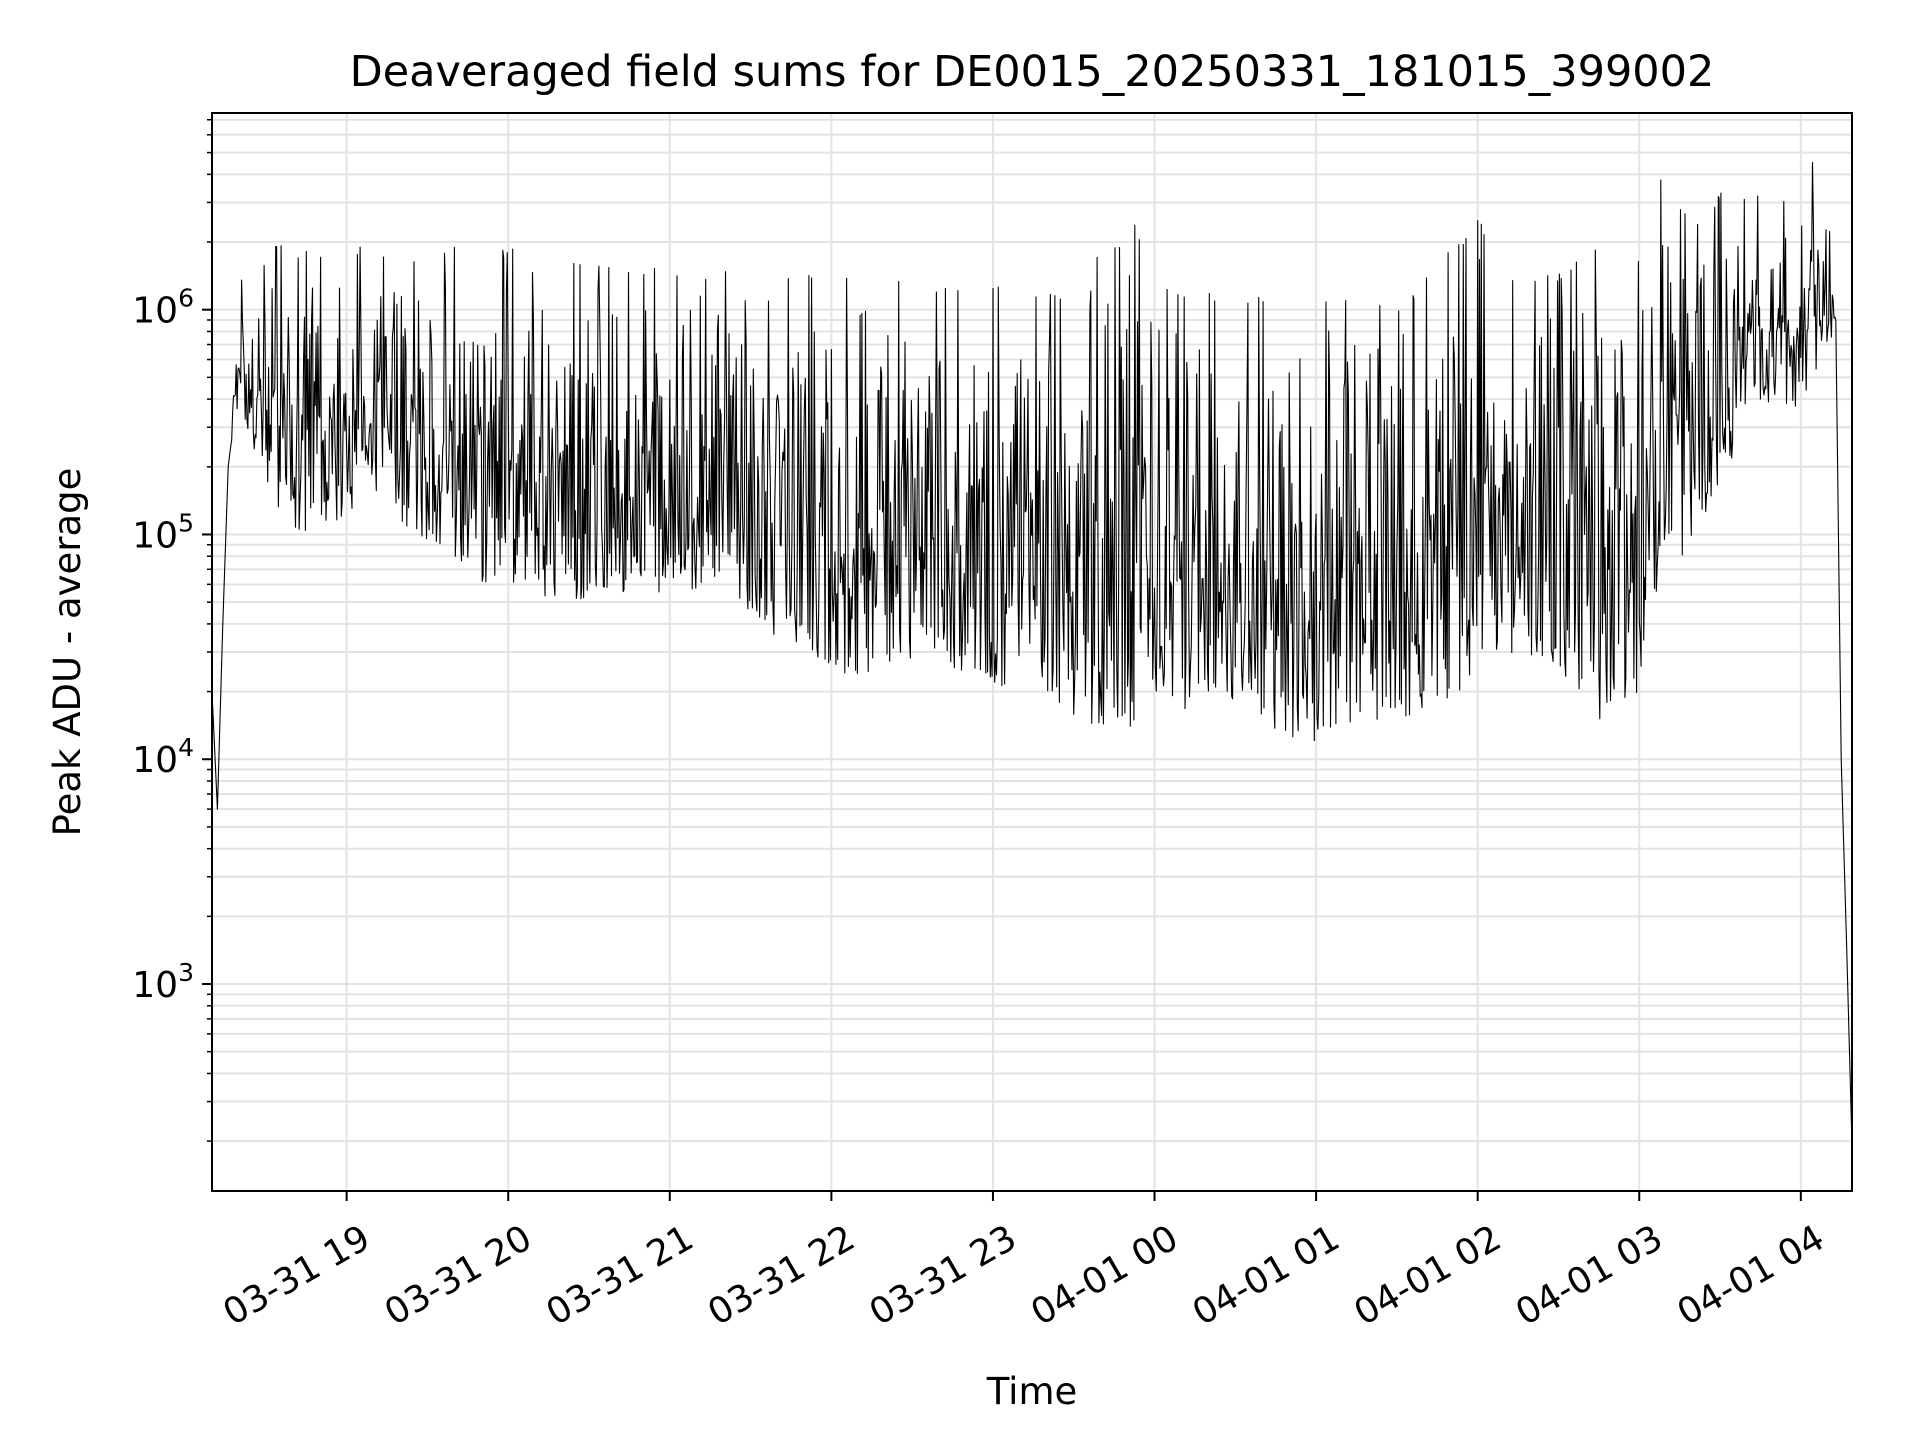 Image resolution: width=1920 pixels, height=1440 pixels. Describe the element at coordinates (186, 298) in the screenshot. I see `y-tick-exponent: 6` at that location.